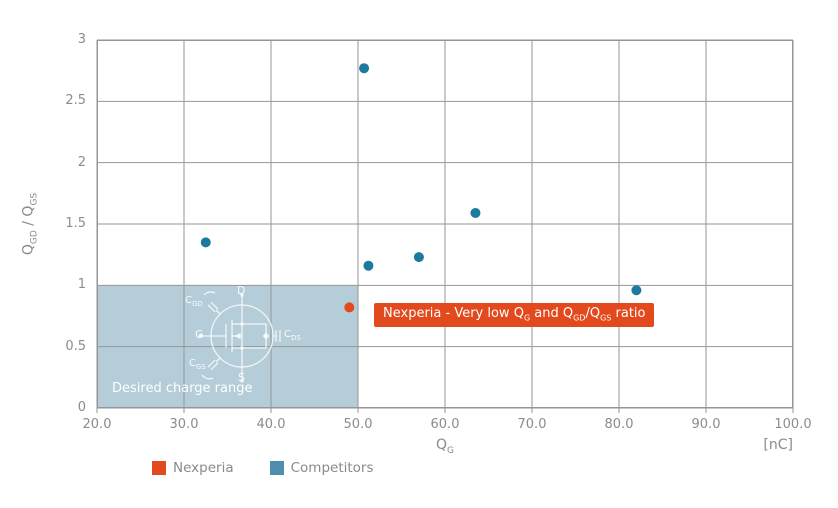  Describe the element at coordinates (184, 424) in the screenshot. I see `x-tick-label: 30.0` at that location.